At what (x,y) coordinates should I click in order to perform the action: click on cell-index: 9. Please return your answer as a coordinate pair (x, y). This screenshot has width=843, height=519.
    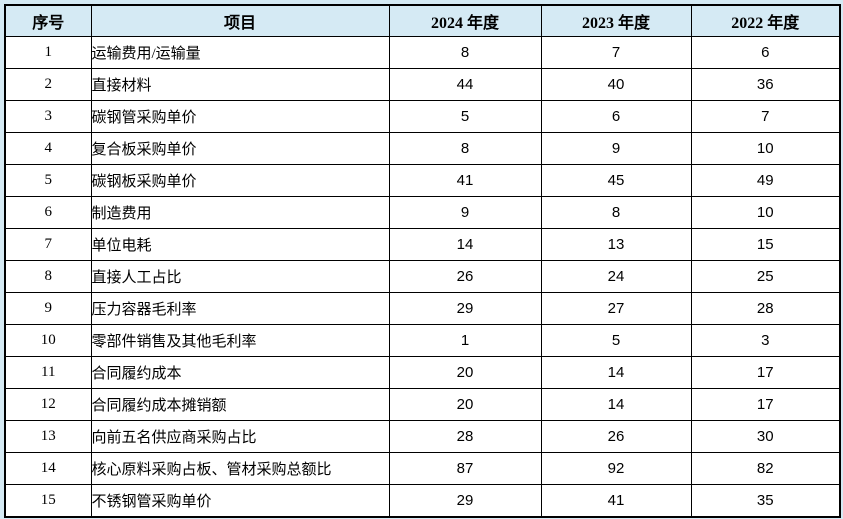
    Looking at the image, I should click on (48, 308).